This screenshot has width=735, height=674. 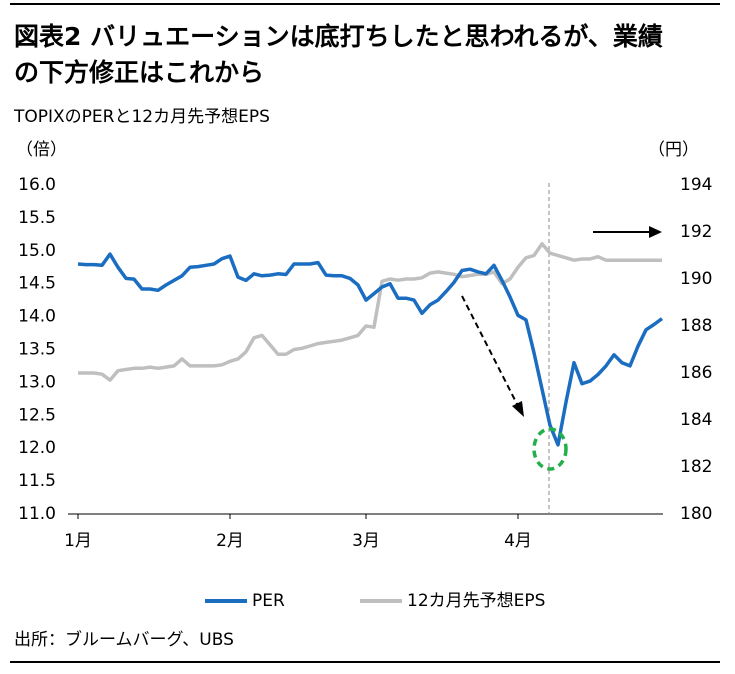 I want to click on x-tick-label: 3月, so click(x=366, y=541).